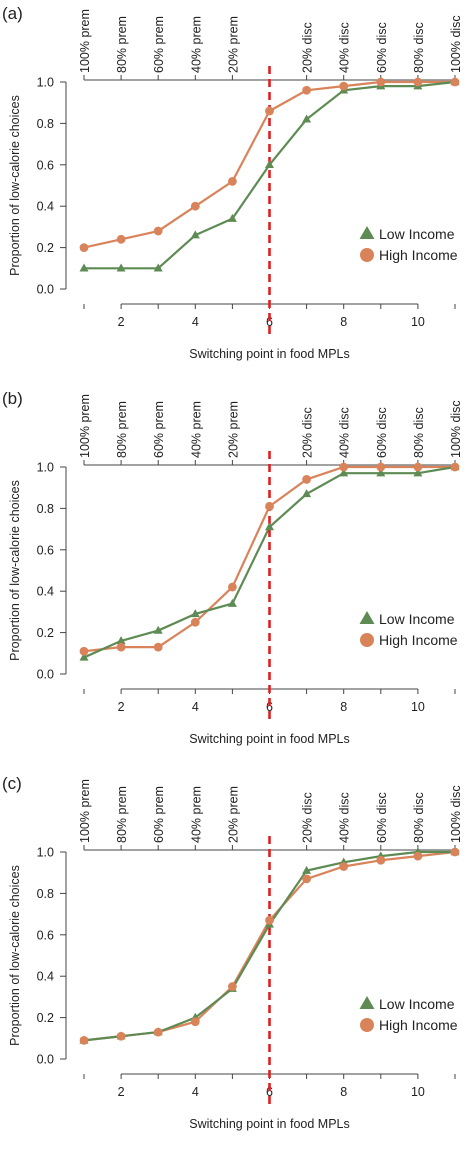 This screenshot has height=1156, width=474. What do you see at coordinates (85, 41) in the screenshot?
I see `top-tick-label: 100% prem` at bounding box center [85, 41].